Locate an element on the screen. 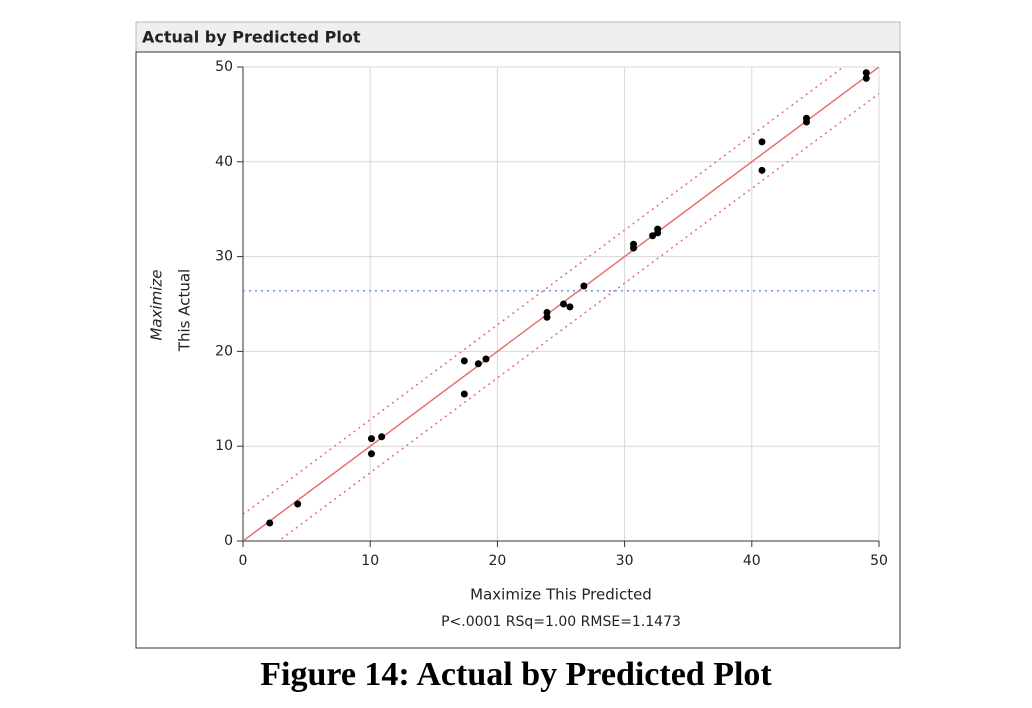 The height and width of the screenshot is (708, 1032). x-tick-label: 0 is located at coordinates (243, 561).